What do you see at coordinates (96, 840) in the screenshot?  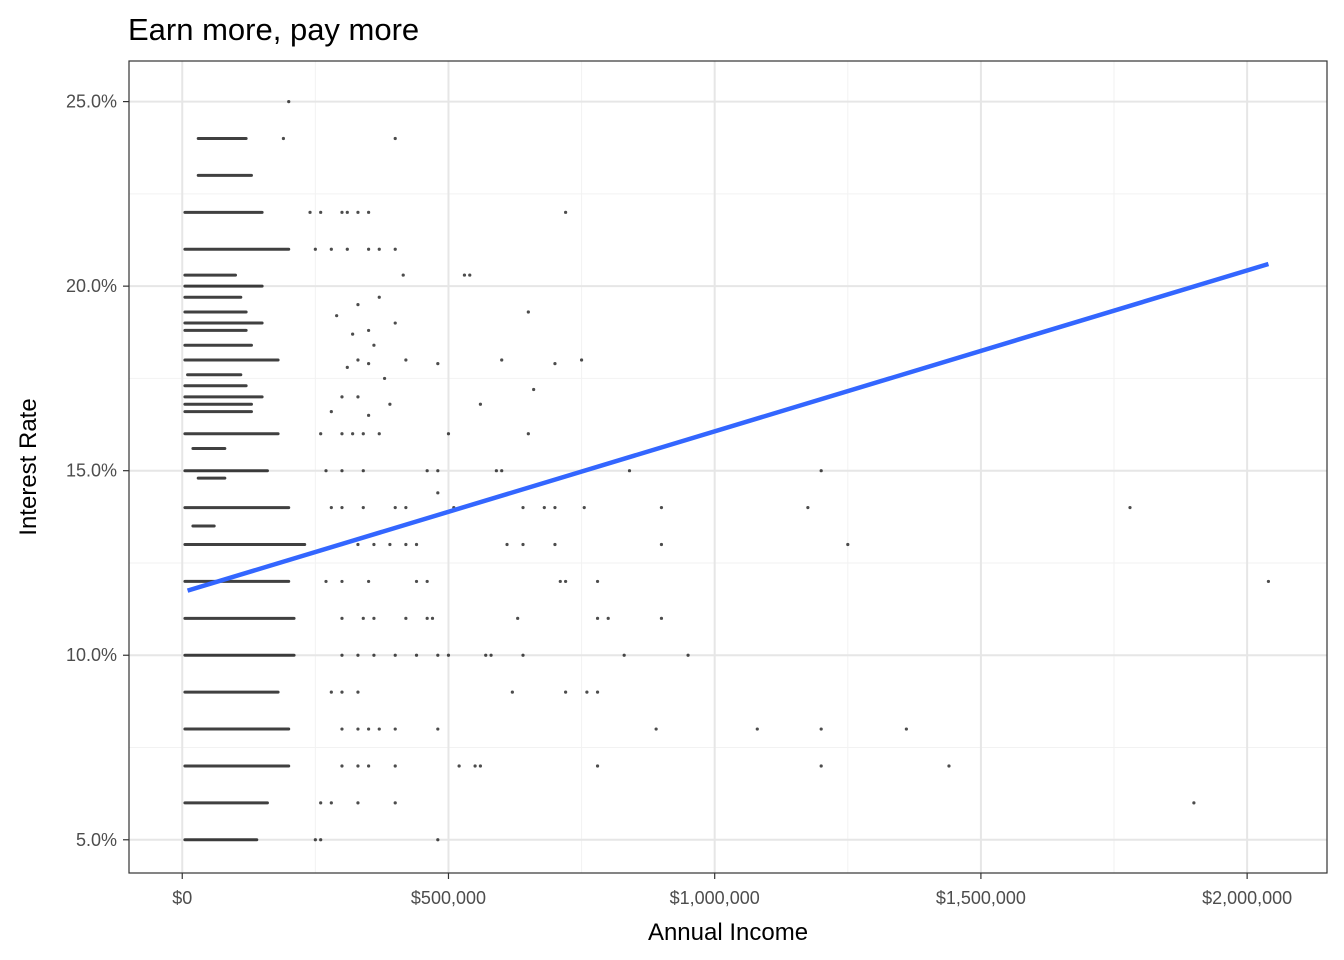 I see `y-tick-label: 5.0%` at bounding box center [96, 840].